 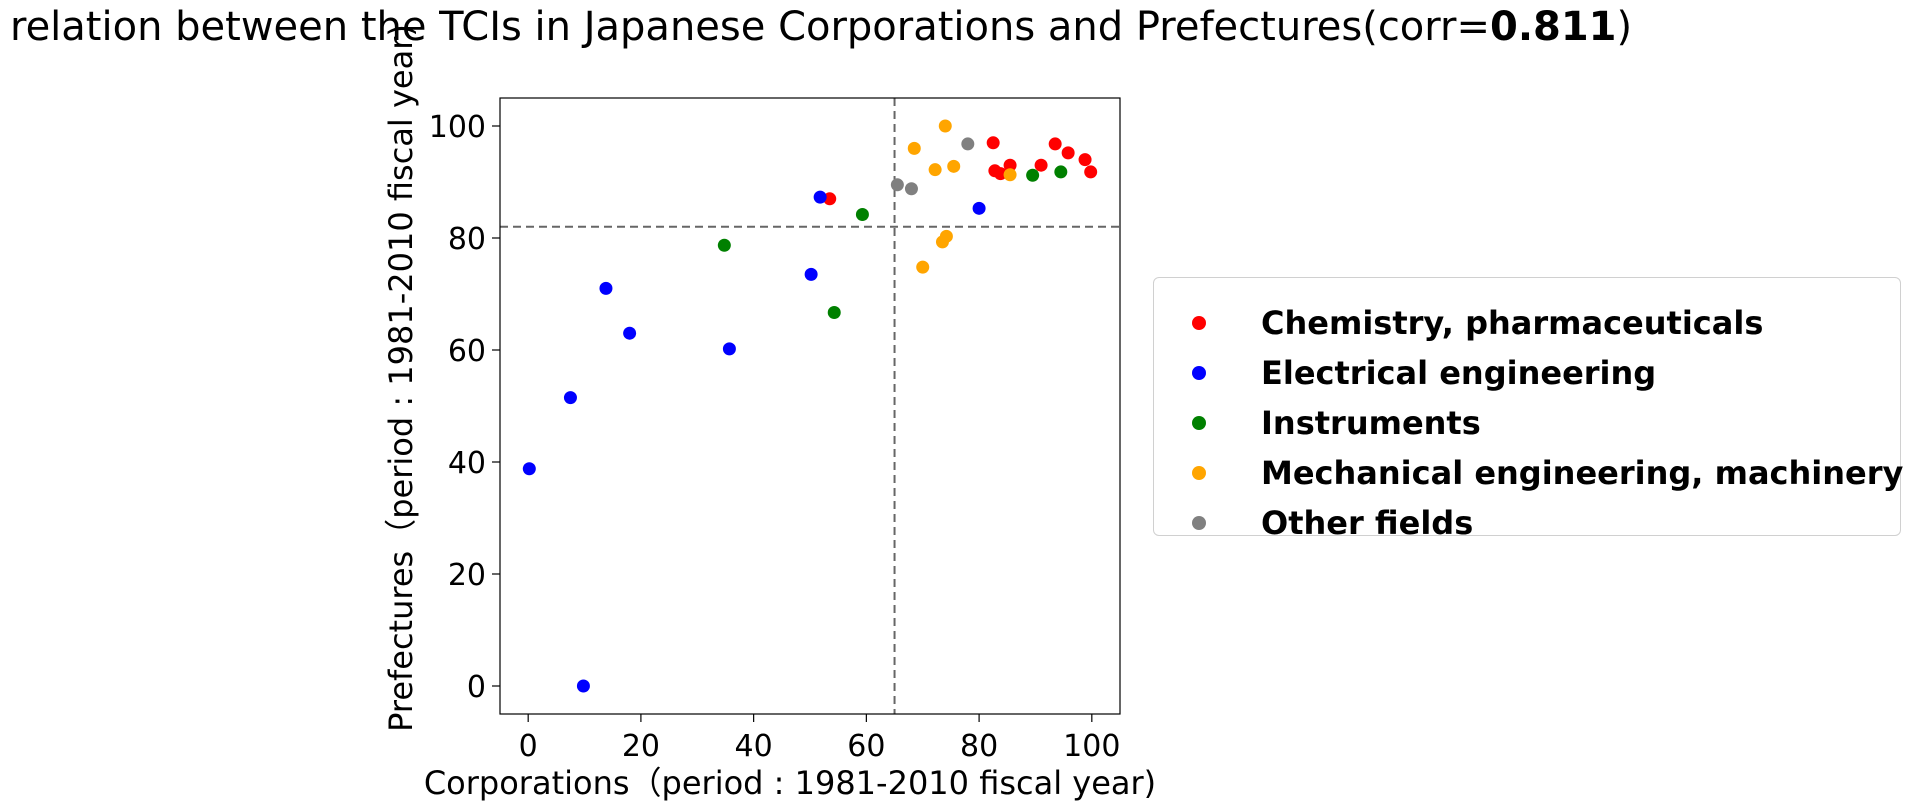 I want to click on legend-item: Other fields, so click(x=1313, y=523).